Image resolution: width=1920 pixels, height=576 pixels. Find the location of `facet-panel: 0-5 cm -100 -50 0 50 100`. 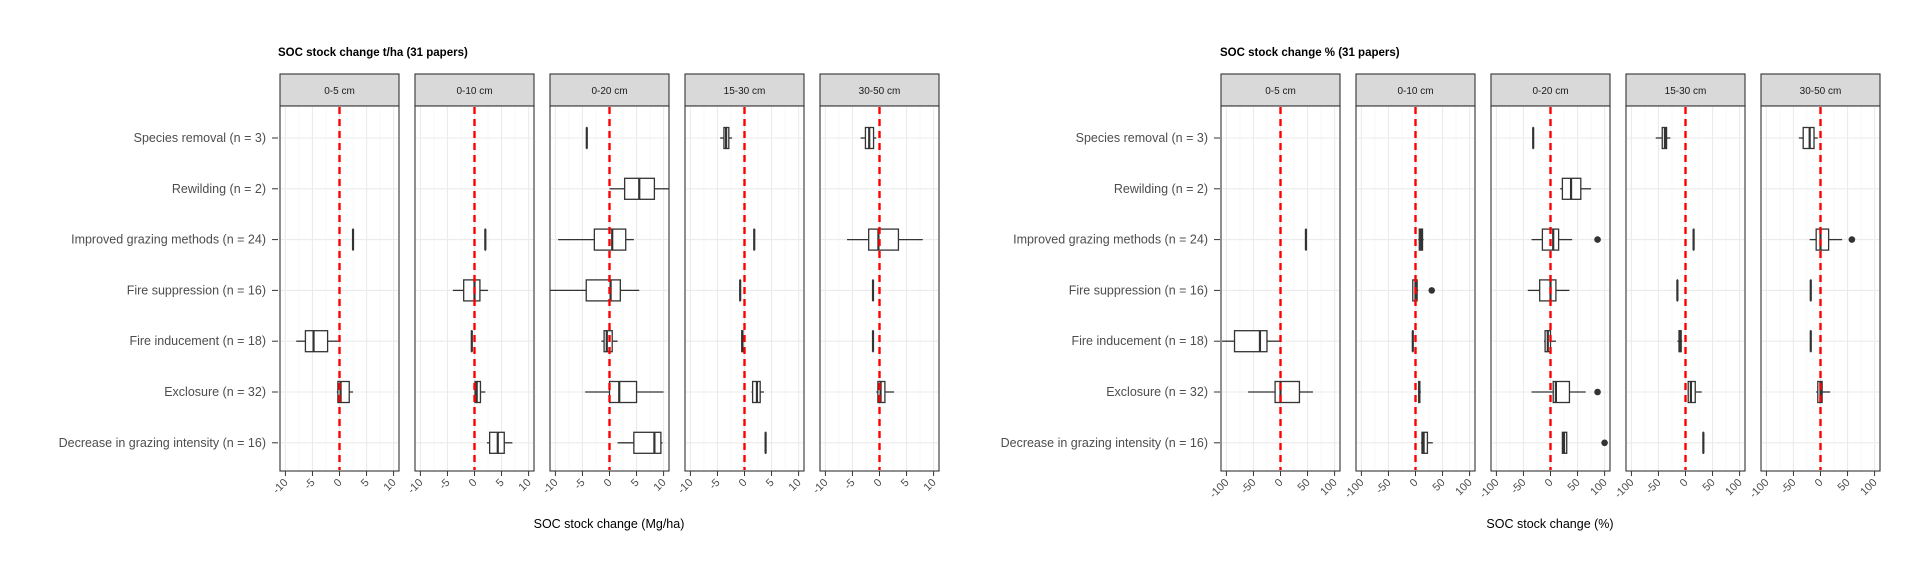

facet-panel: 0-5 cm -100 -50 0 50 100 is located at coordinates (1274, 287).